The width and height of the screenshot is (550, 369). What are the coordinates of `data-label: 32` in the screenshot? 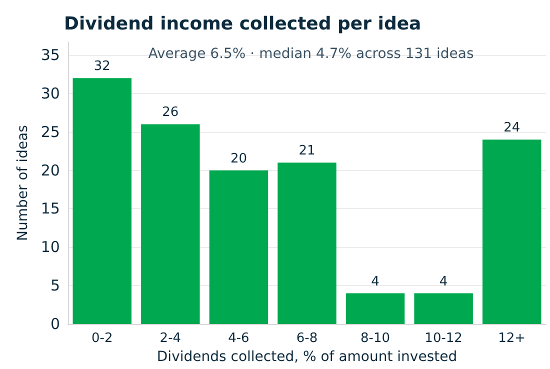 It's located at (102, 66).